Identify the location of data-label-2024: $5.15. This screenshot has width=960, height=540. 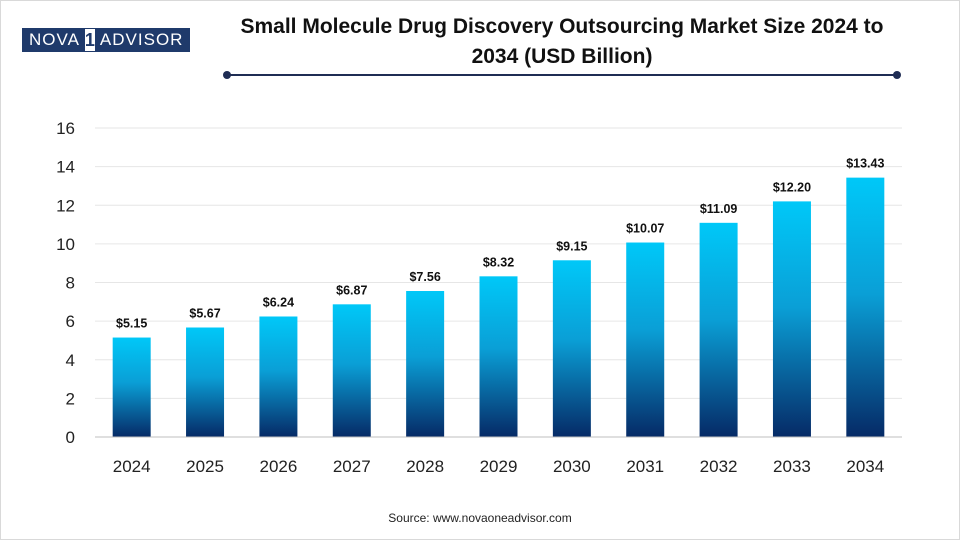
(131, 324).